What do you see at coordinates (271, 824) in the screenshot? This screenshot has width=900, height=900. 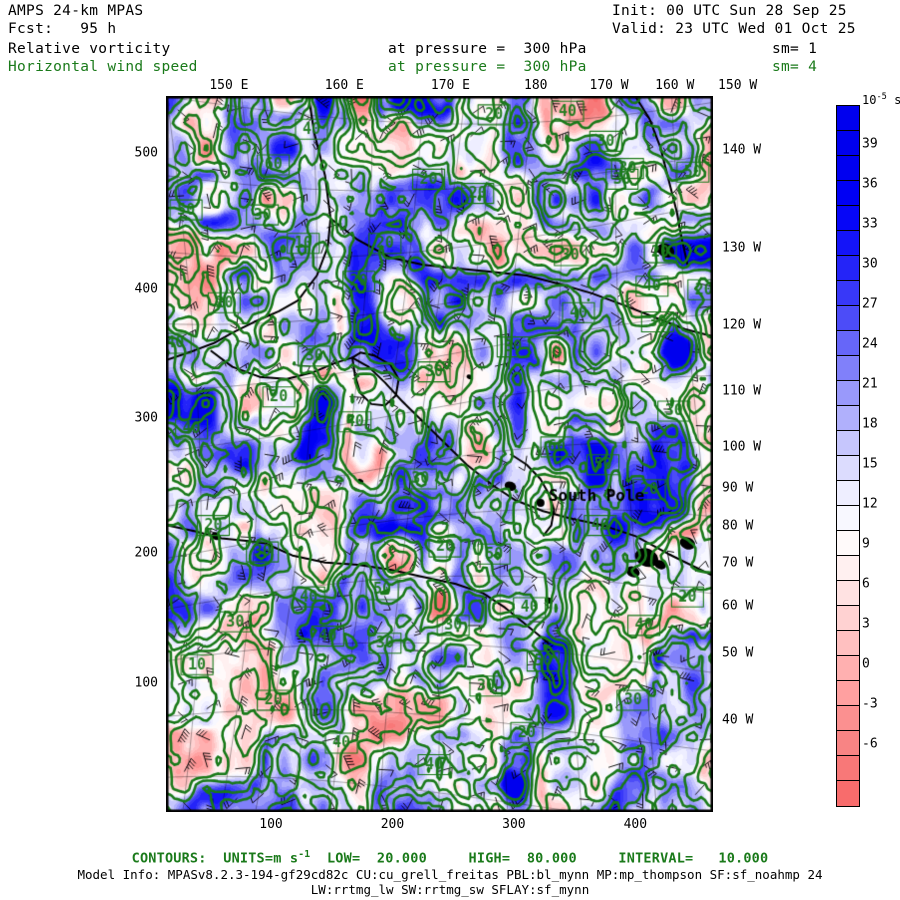 I see `tick-bottom-0: 100` at bounding box center [271, 824].